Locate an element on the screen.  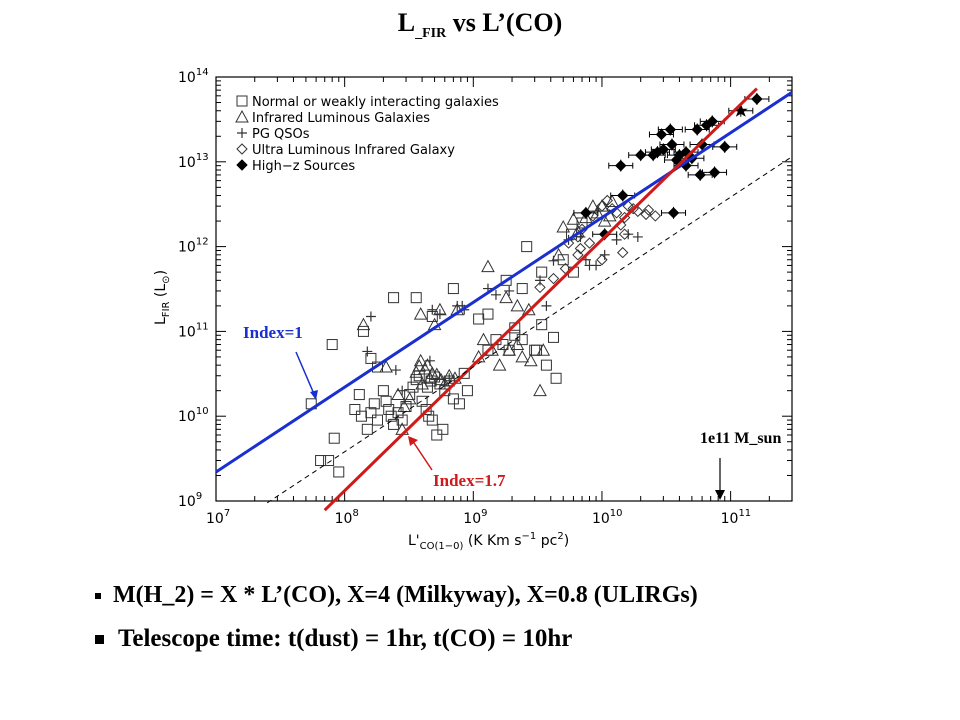
x-axis-label-part: ) is located at coordinates (566, 541).